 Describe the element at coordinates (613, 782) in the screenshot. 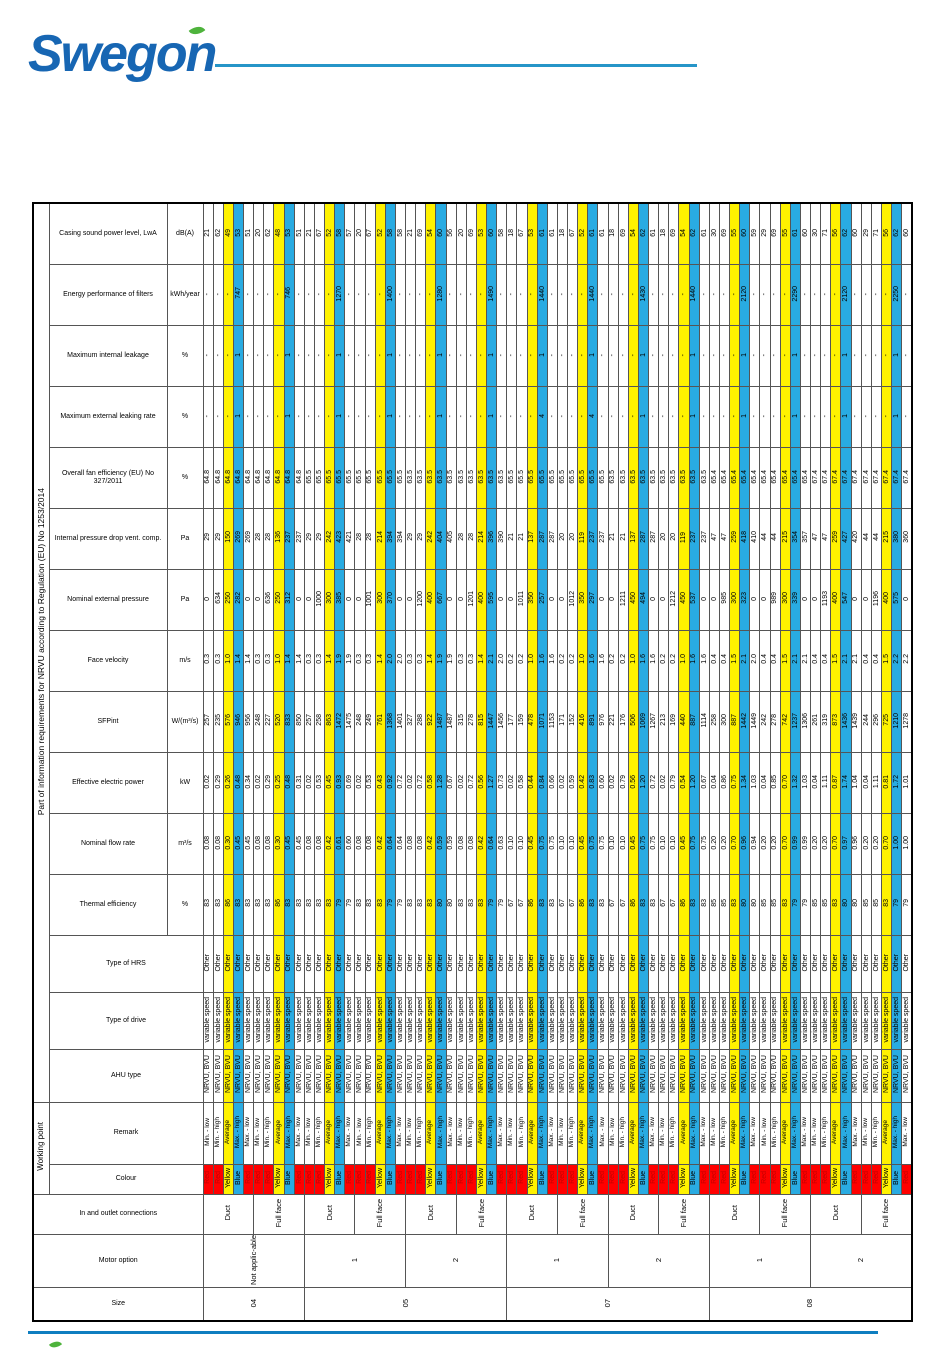

I see `stripe-cell-pw: 0.02` at that location.